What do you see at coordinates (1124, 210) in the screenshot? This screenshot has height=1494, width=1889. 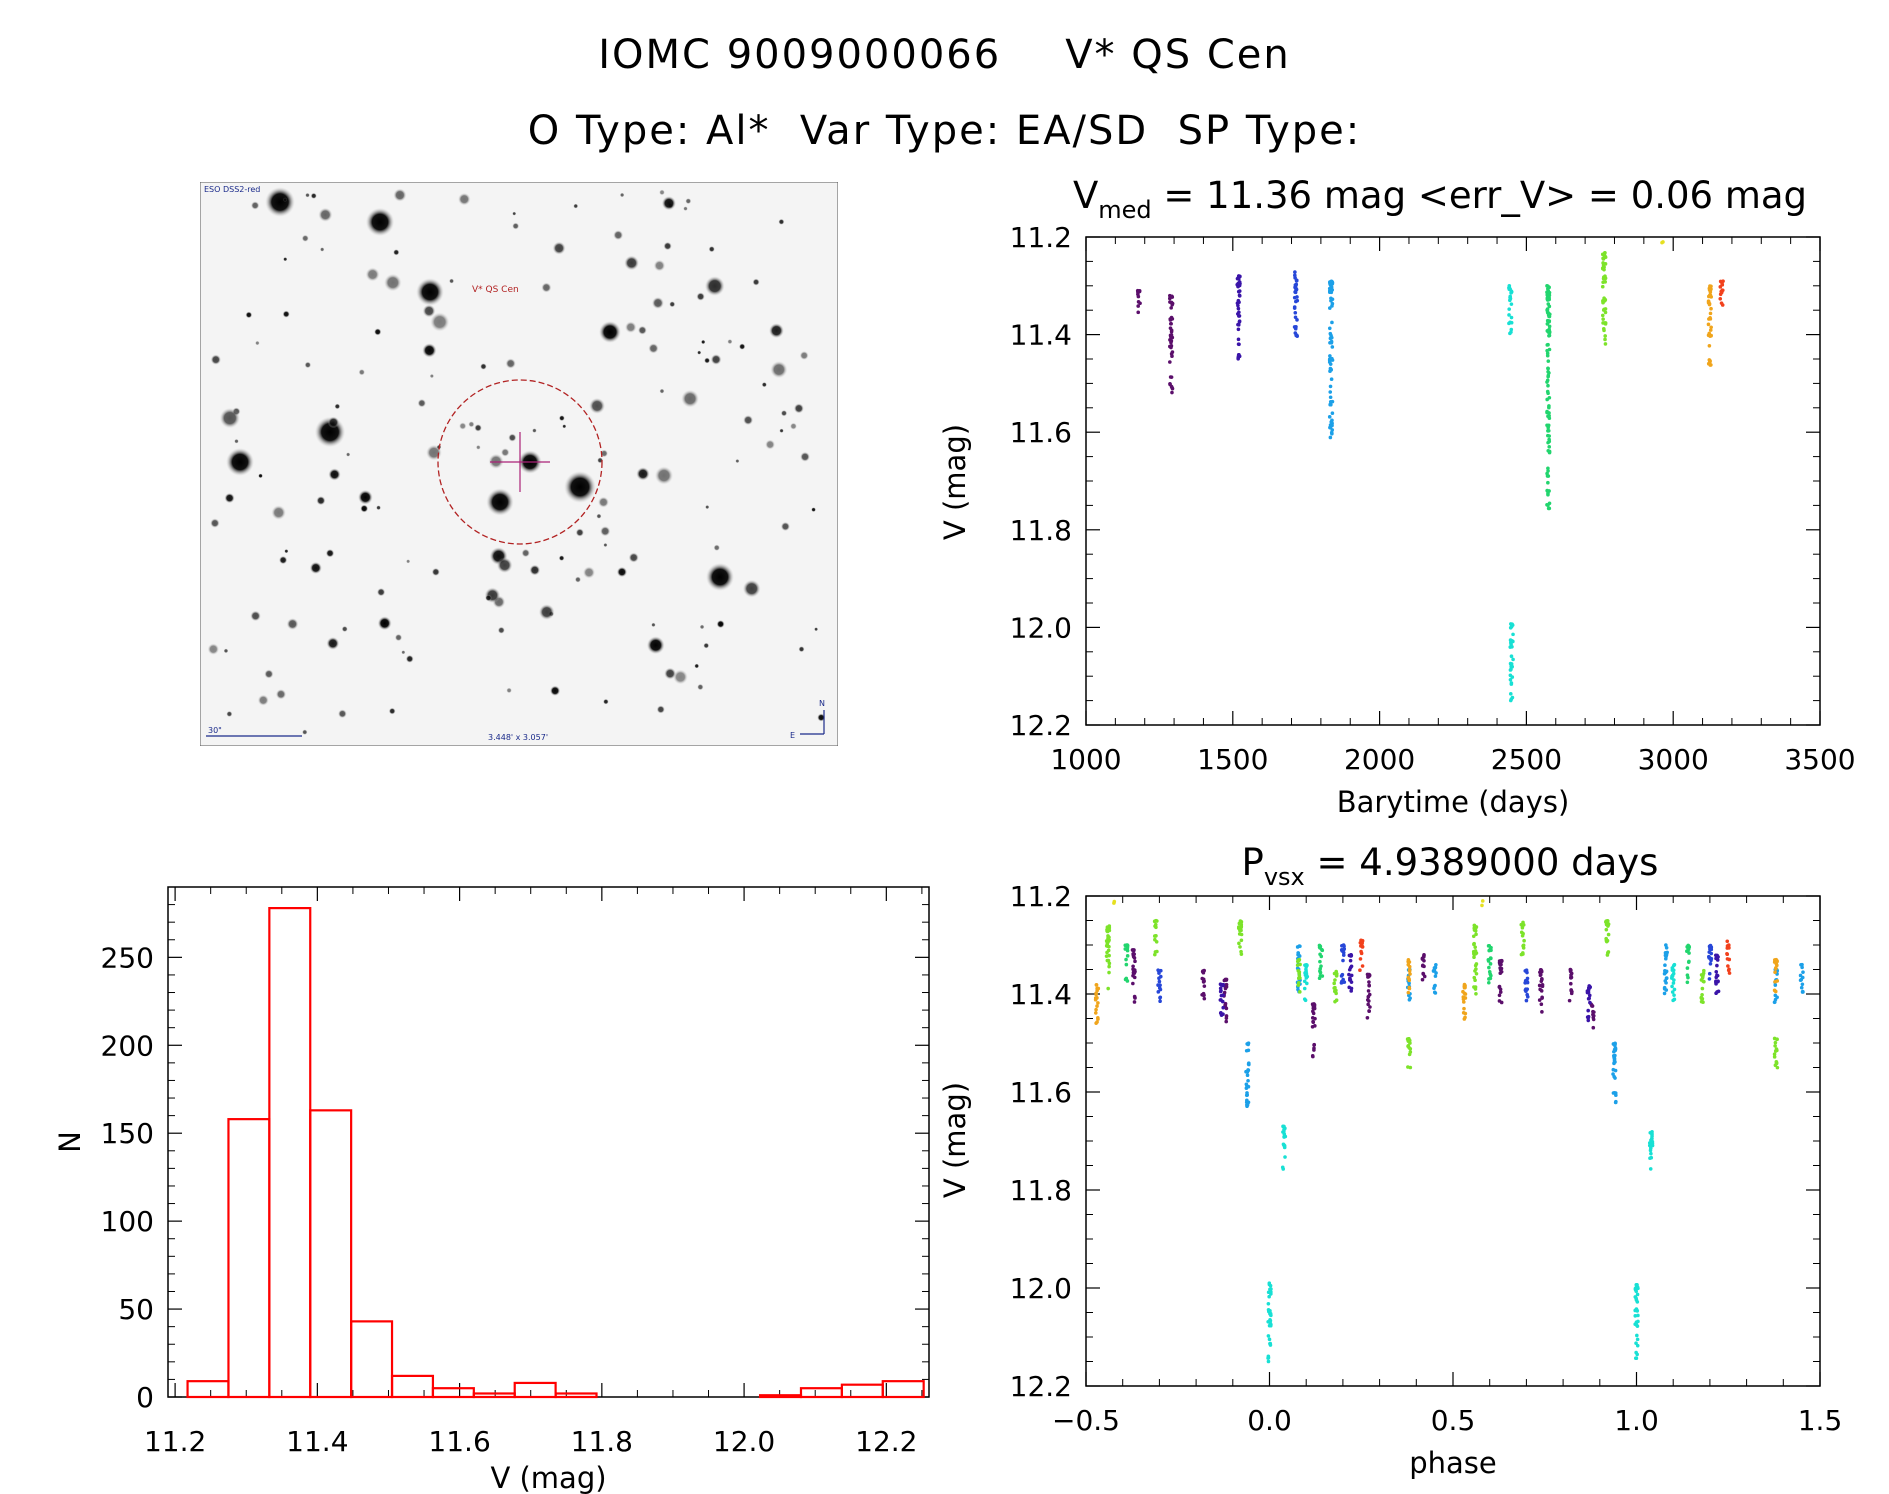 I see `title-subscript: med` at bounding box center [1124, 210].